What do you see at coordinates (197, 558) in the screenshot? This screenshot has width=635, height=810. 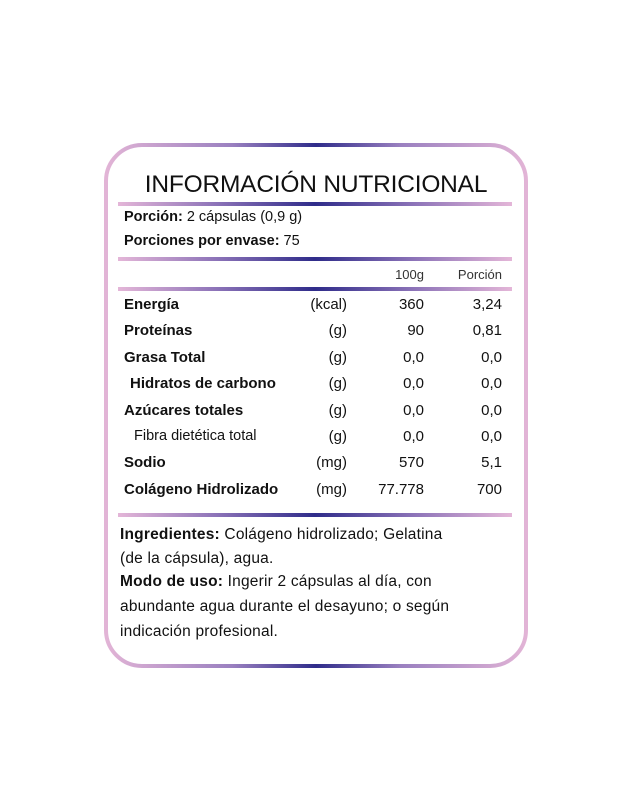 I see `ingredients-cont: (de la cápsula), agua.` at bounding box center [197, 558].